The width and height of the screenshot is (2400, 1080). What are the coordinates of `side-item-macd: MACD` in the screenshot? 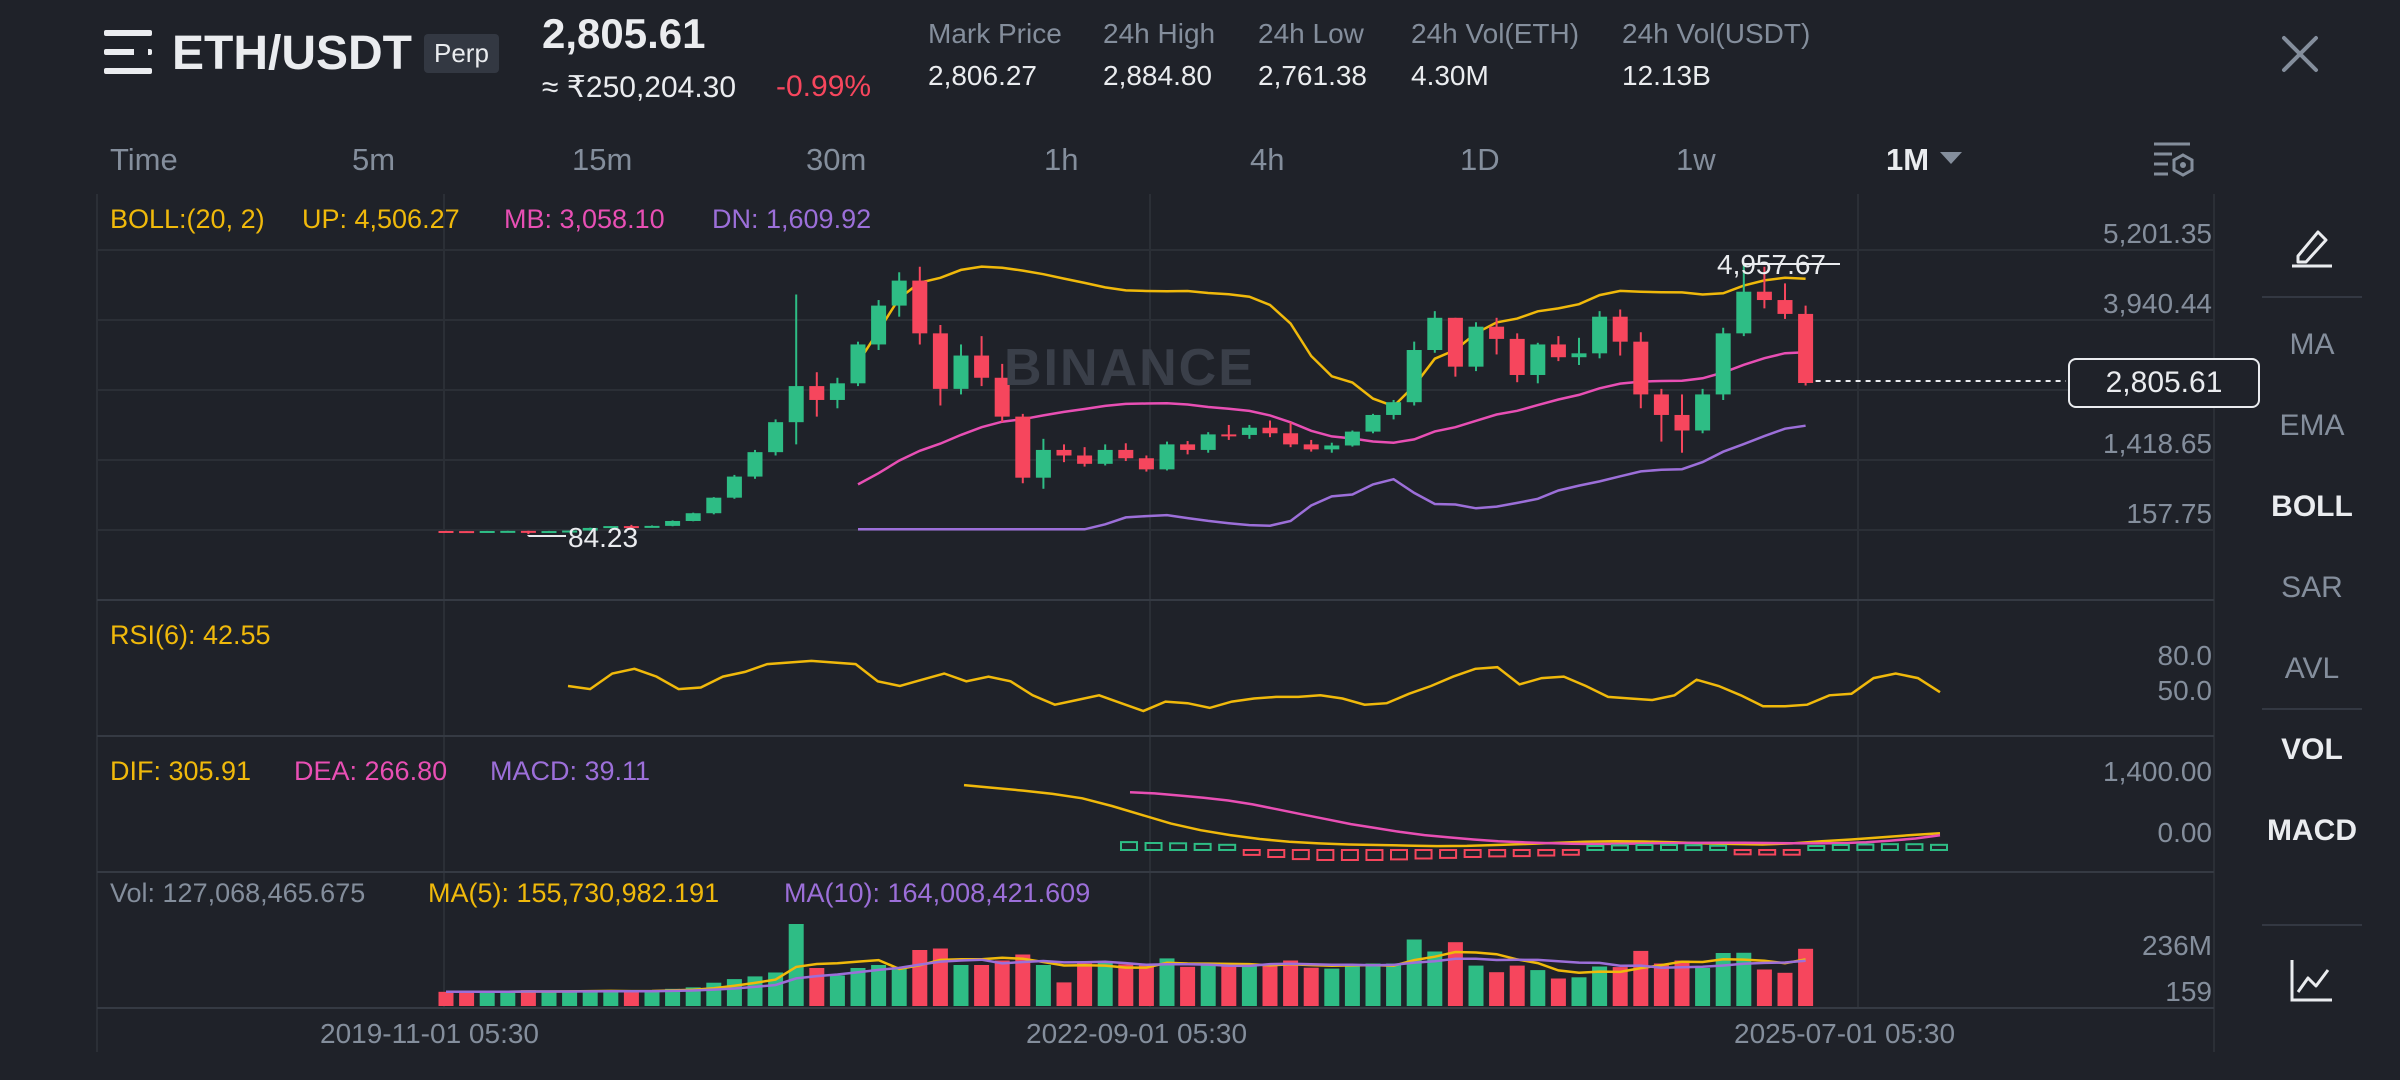 It's located at (2312, 830).